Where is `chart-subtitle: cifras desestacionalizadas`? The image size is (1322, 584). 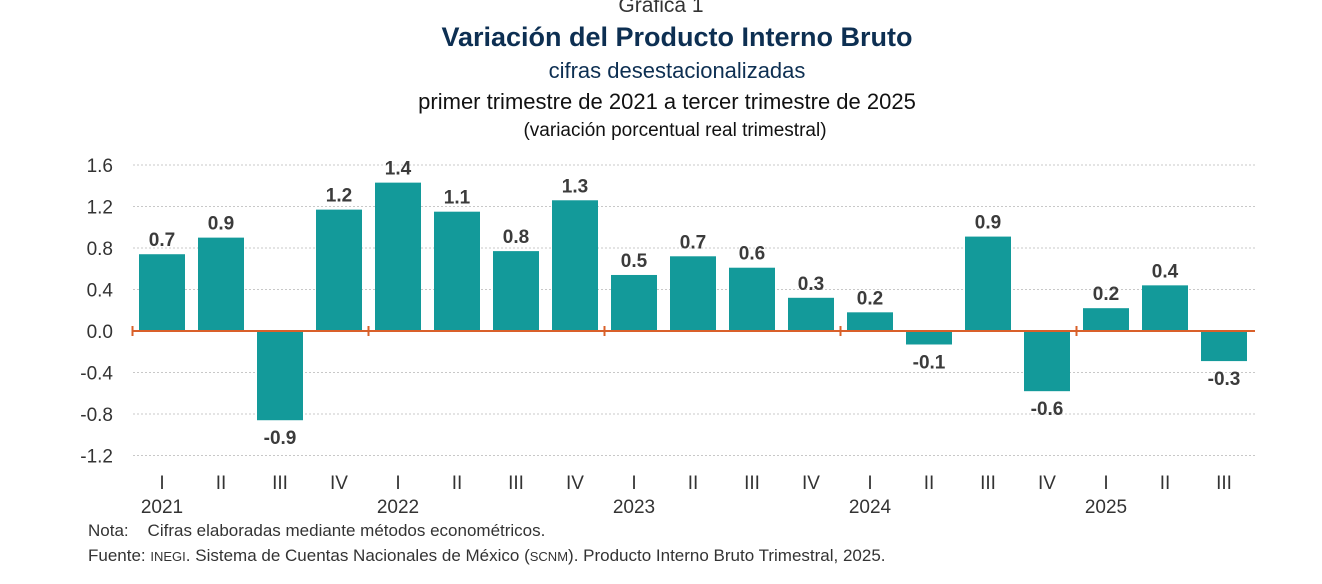 chart-subtitle: cifras desestacionalizadas is located at coordinates (677, 70).